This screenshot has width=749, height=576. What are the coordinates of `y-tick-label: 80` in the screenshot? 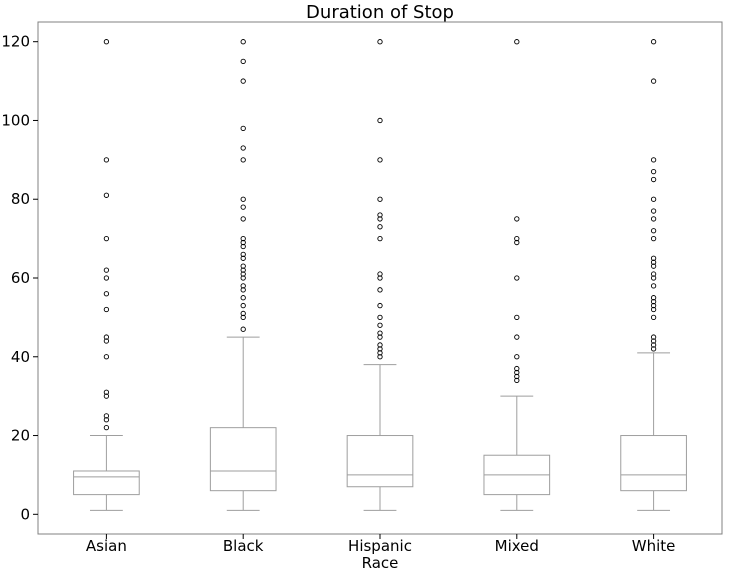 It's located at (20, 199).